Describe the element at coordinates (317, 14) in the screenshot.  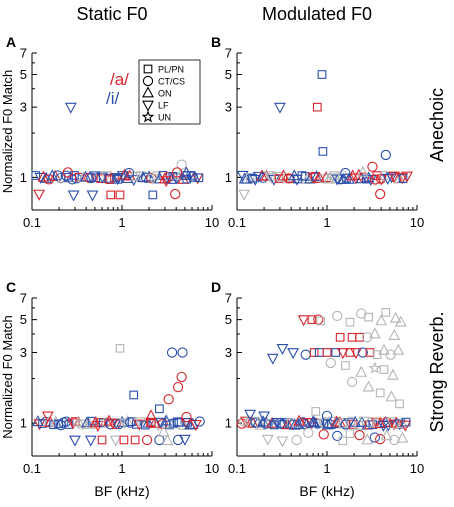
I see `column-title-modulated: Modulated F0` at that location.